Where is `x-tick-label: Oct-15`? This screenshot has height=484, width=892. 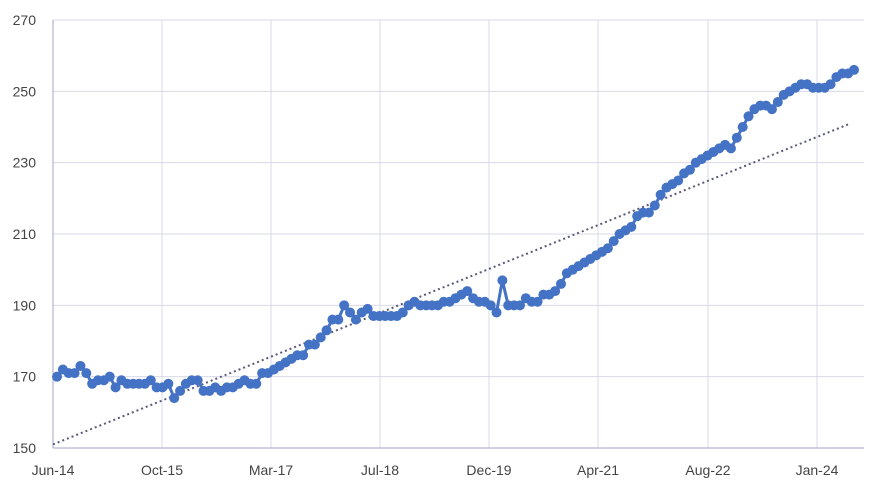 x-tick-label: Oct-15 is located at coordinates (162, 470).